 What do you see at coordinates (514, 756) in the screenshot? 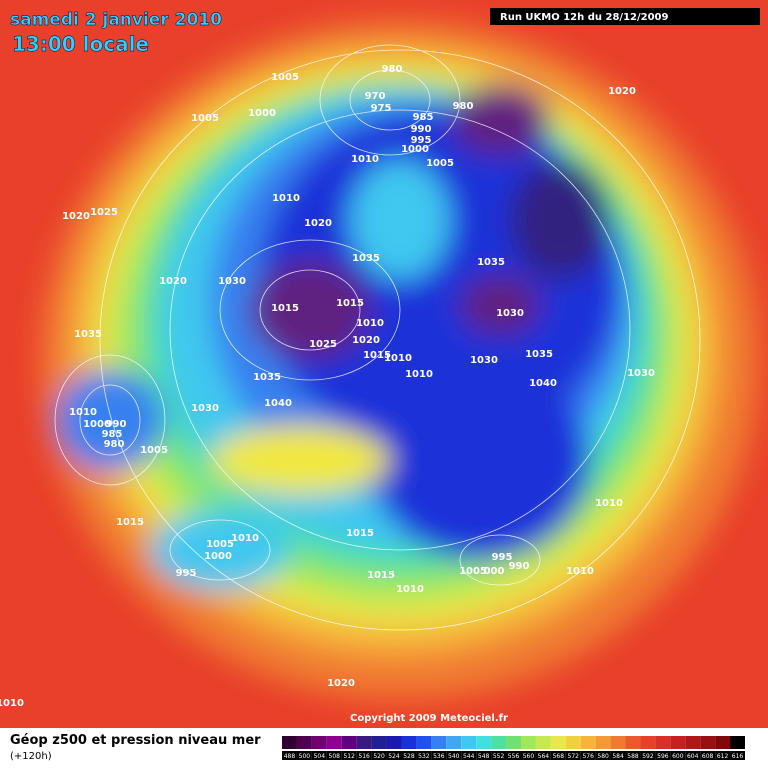
I see `scale-label: 556` at bounding box center [514, 756].